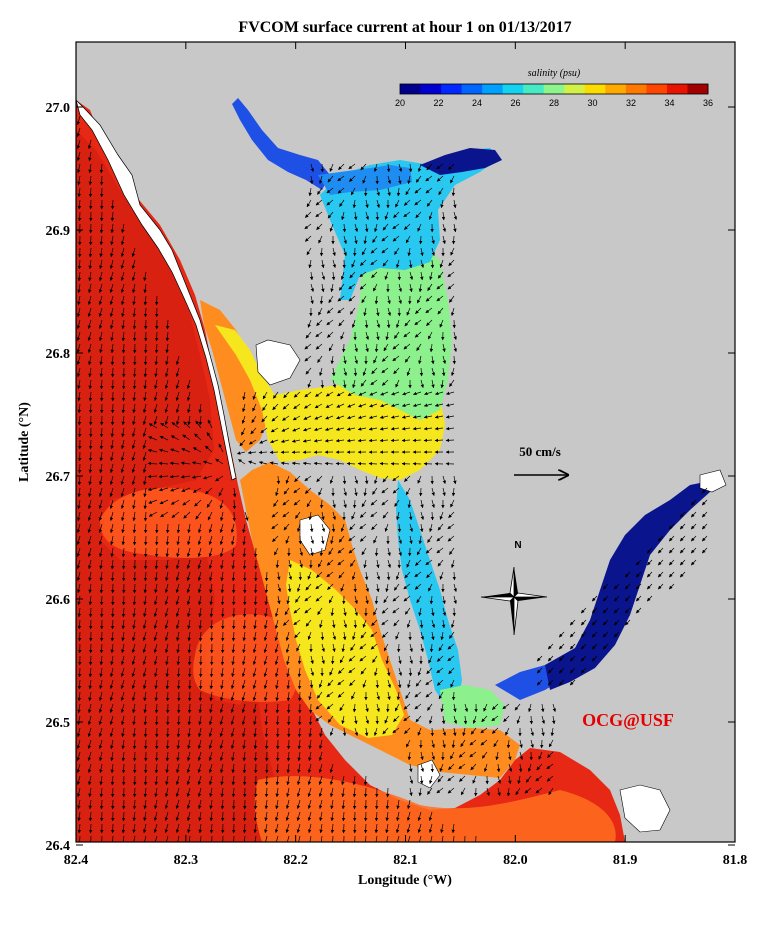  Describe the element at coordinates (58, 600) in the screenshot. I see `y-tick-label: 26.6` at that location.